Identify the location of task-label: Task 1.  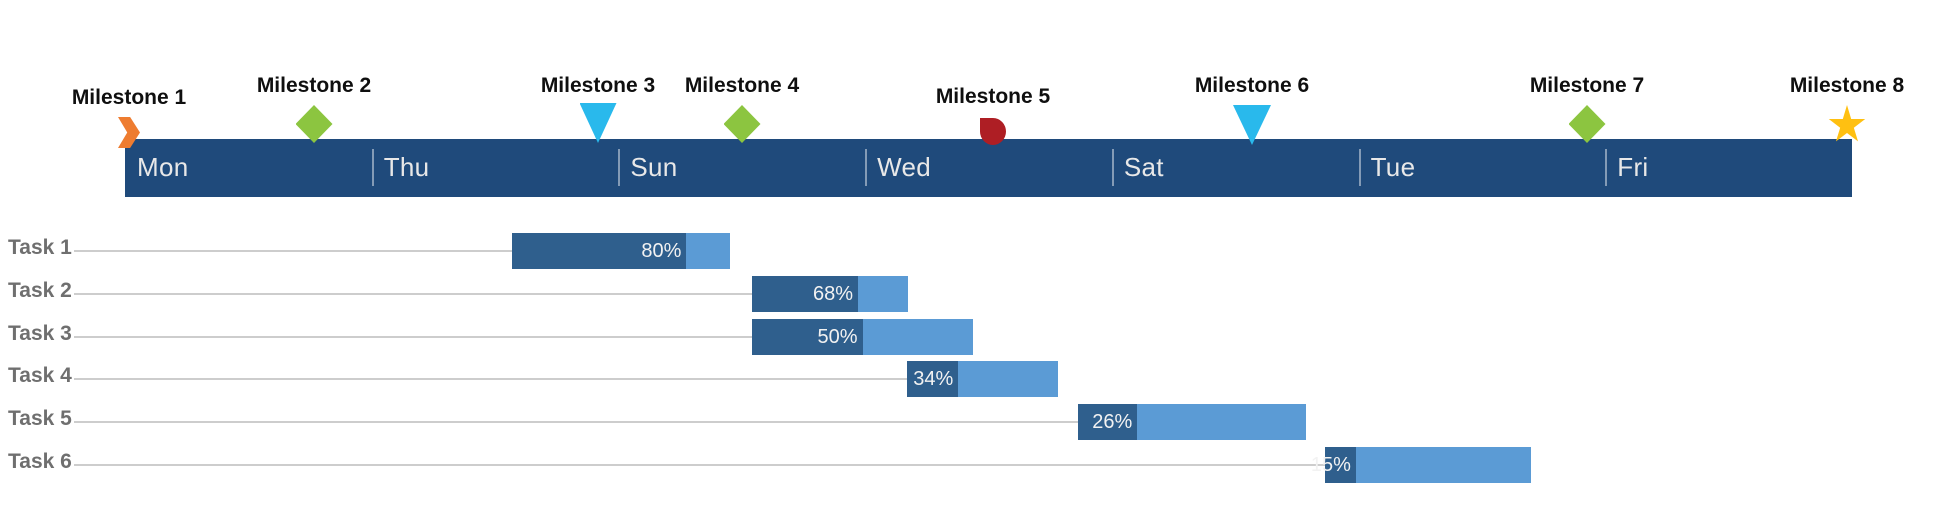
(40, 247).